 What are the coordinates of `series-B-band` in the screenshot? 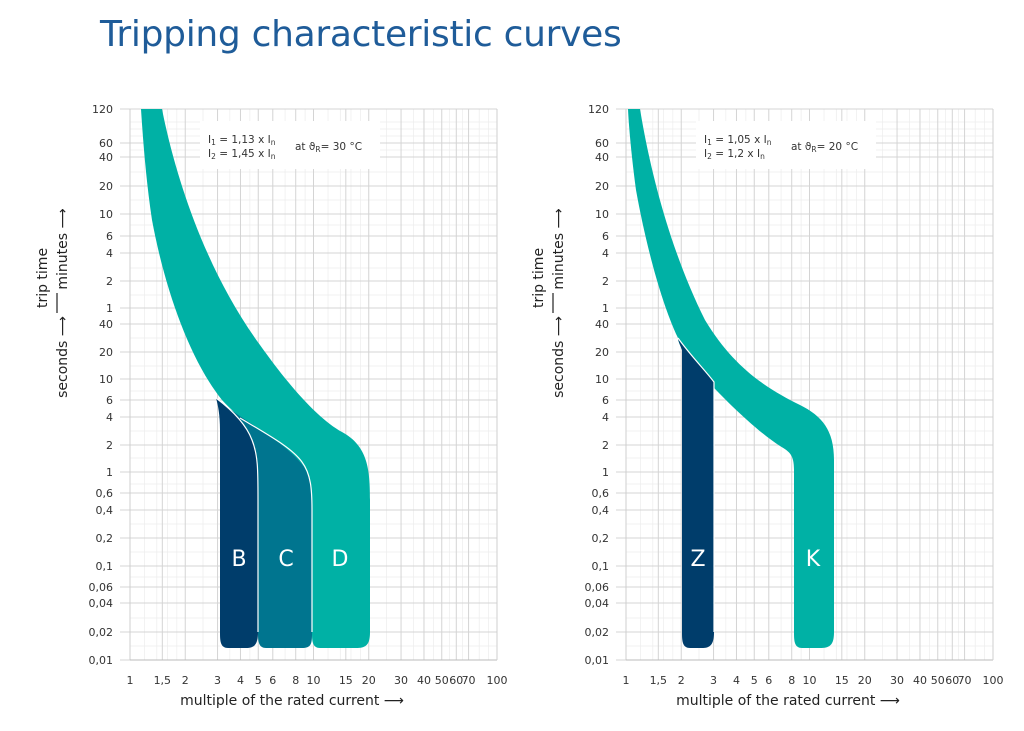 It's located at (237, 523).